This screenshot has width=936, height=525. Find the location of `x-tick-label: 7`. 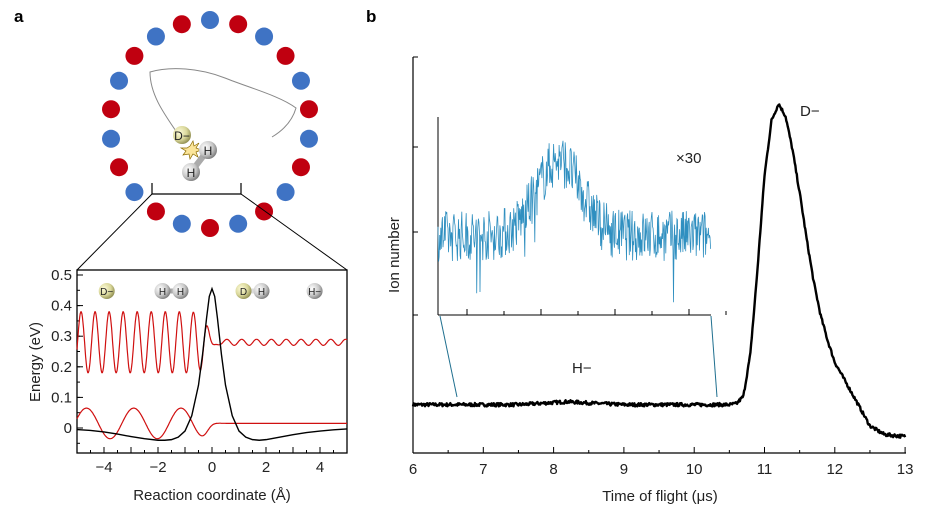

x-tick-label: 7 is located at coordinates (483, 469).